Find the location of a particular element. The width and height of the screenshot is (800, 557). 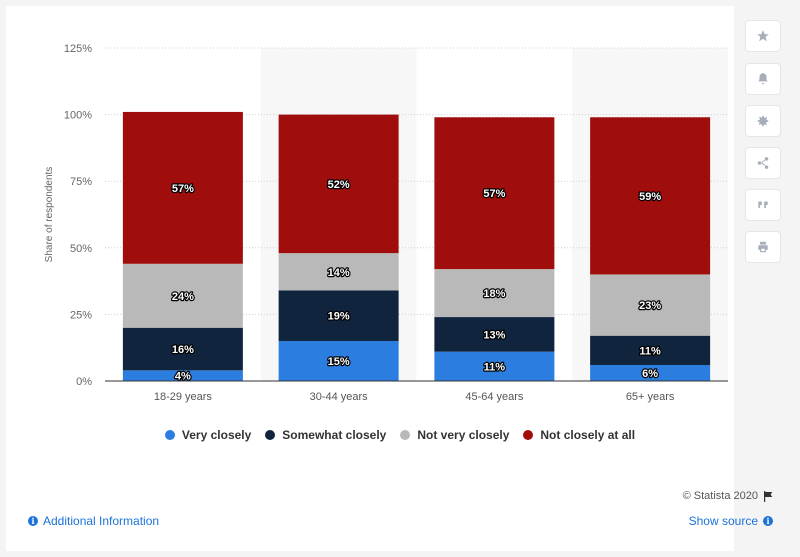

data-label: 15% is located at coordinates (339, 362).